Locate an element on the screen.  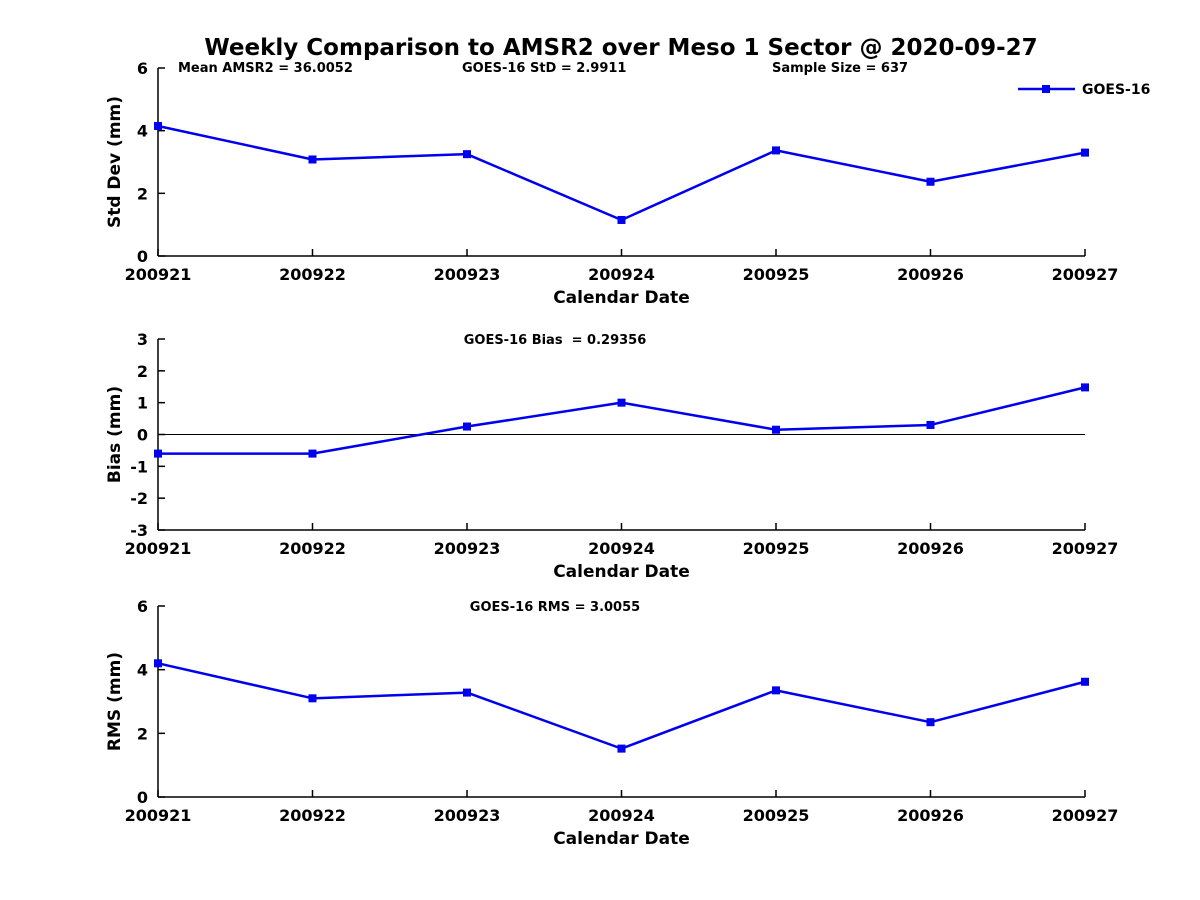
y-tick-label: 3 is located at coordinates (142, 339).